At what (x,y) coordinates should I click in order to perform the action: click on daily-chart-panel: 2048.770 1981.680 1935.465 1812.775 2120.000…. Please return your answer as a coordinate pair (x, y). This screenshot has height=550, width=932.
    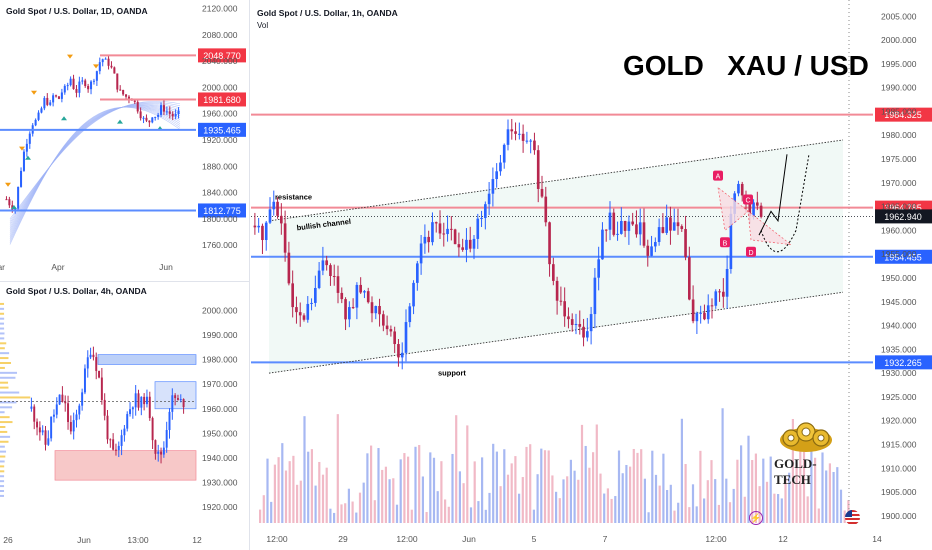
    Looking at the image, I should click on (125, 141).